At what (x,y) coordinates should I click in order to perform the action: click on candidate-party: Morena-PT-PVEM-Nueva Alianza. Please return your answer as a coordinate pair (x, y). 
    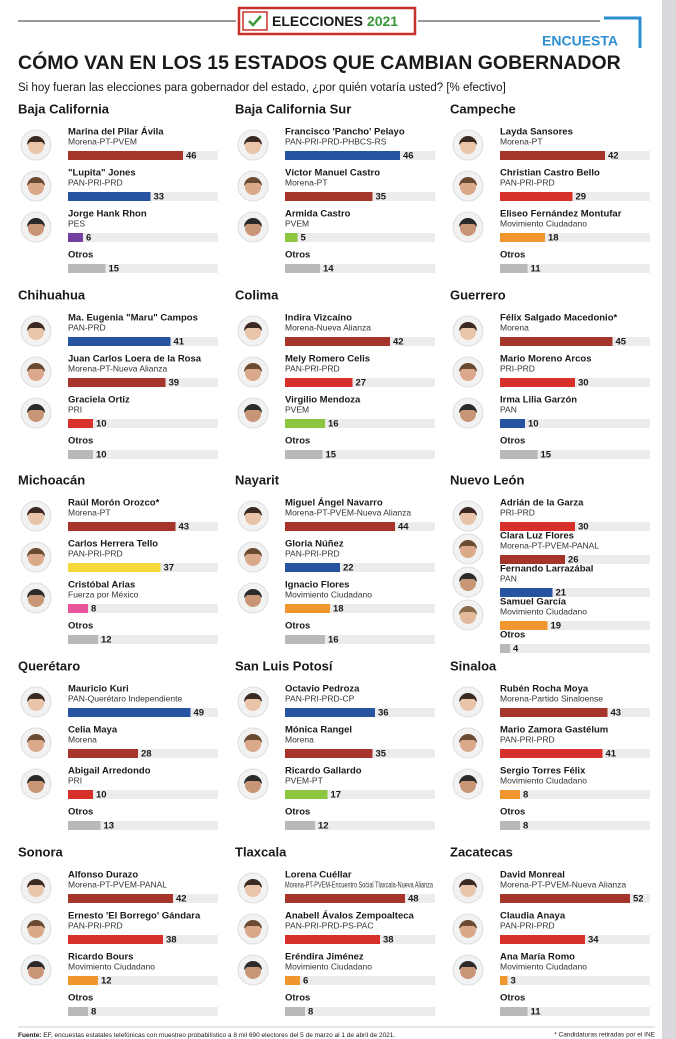
    Looking at the image, I should click on (348, 512).